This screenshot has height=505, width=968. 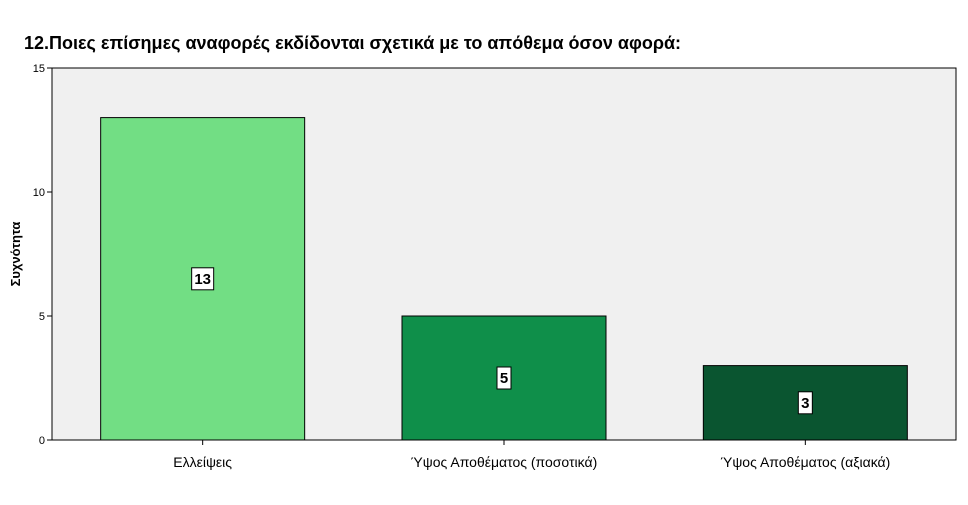 What do you see at coordinates (15, 254) in the screenshot?
I see `y-axis-label: Συχνότητα` at bounding box center [15, 254].